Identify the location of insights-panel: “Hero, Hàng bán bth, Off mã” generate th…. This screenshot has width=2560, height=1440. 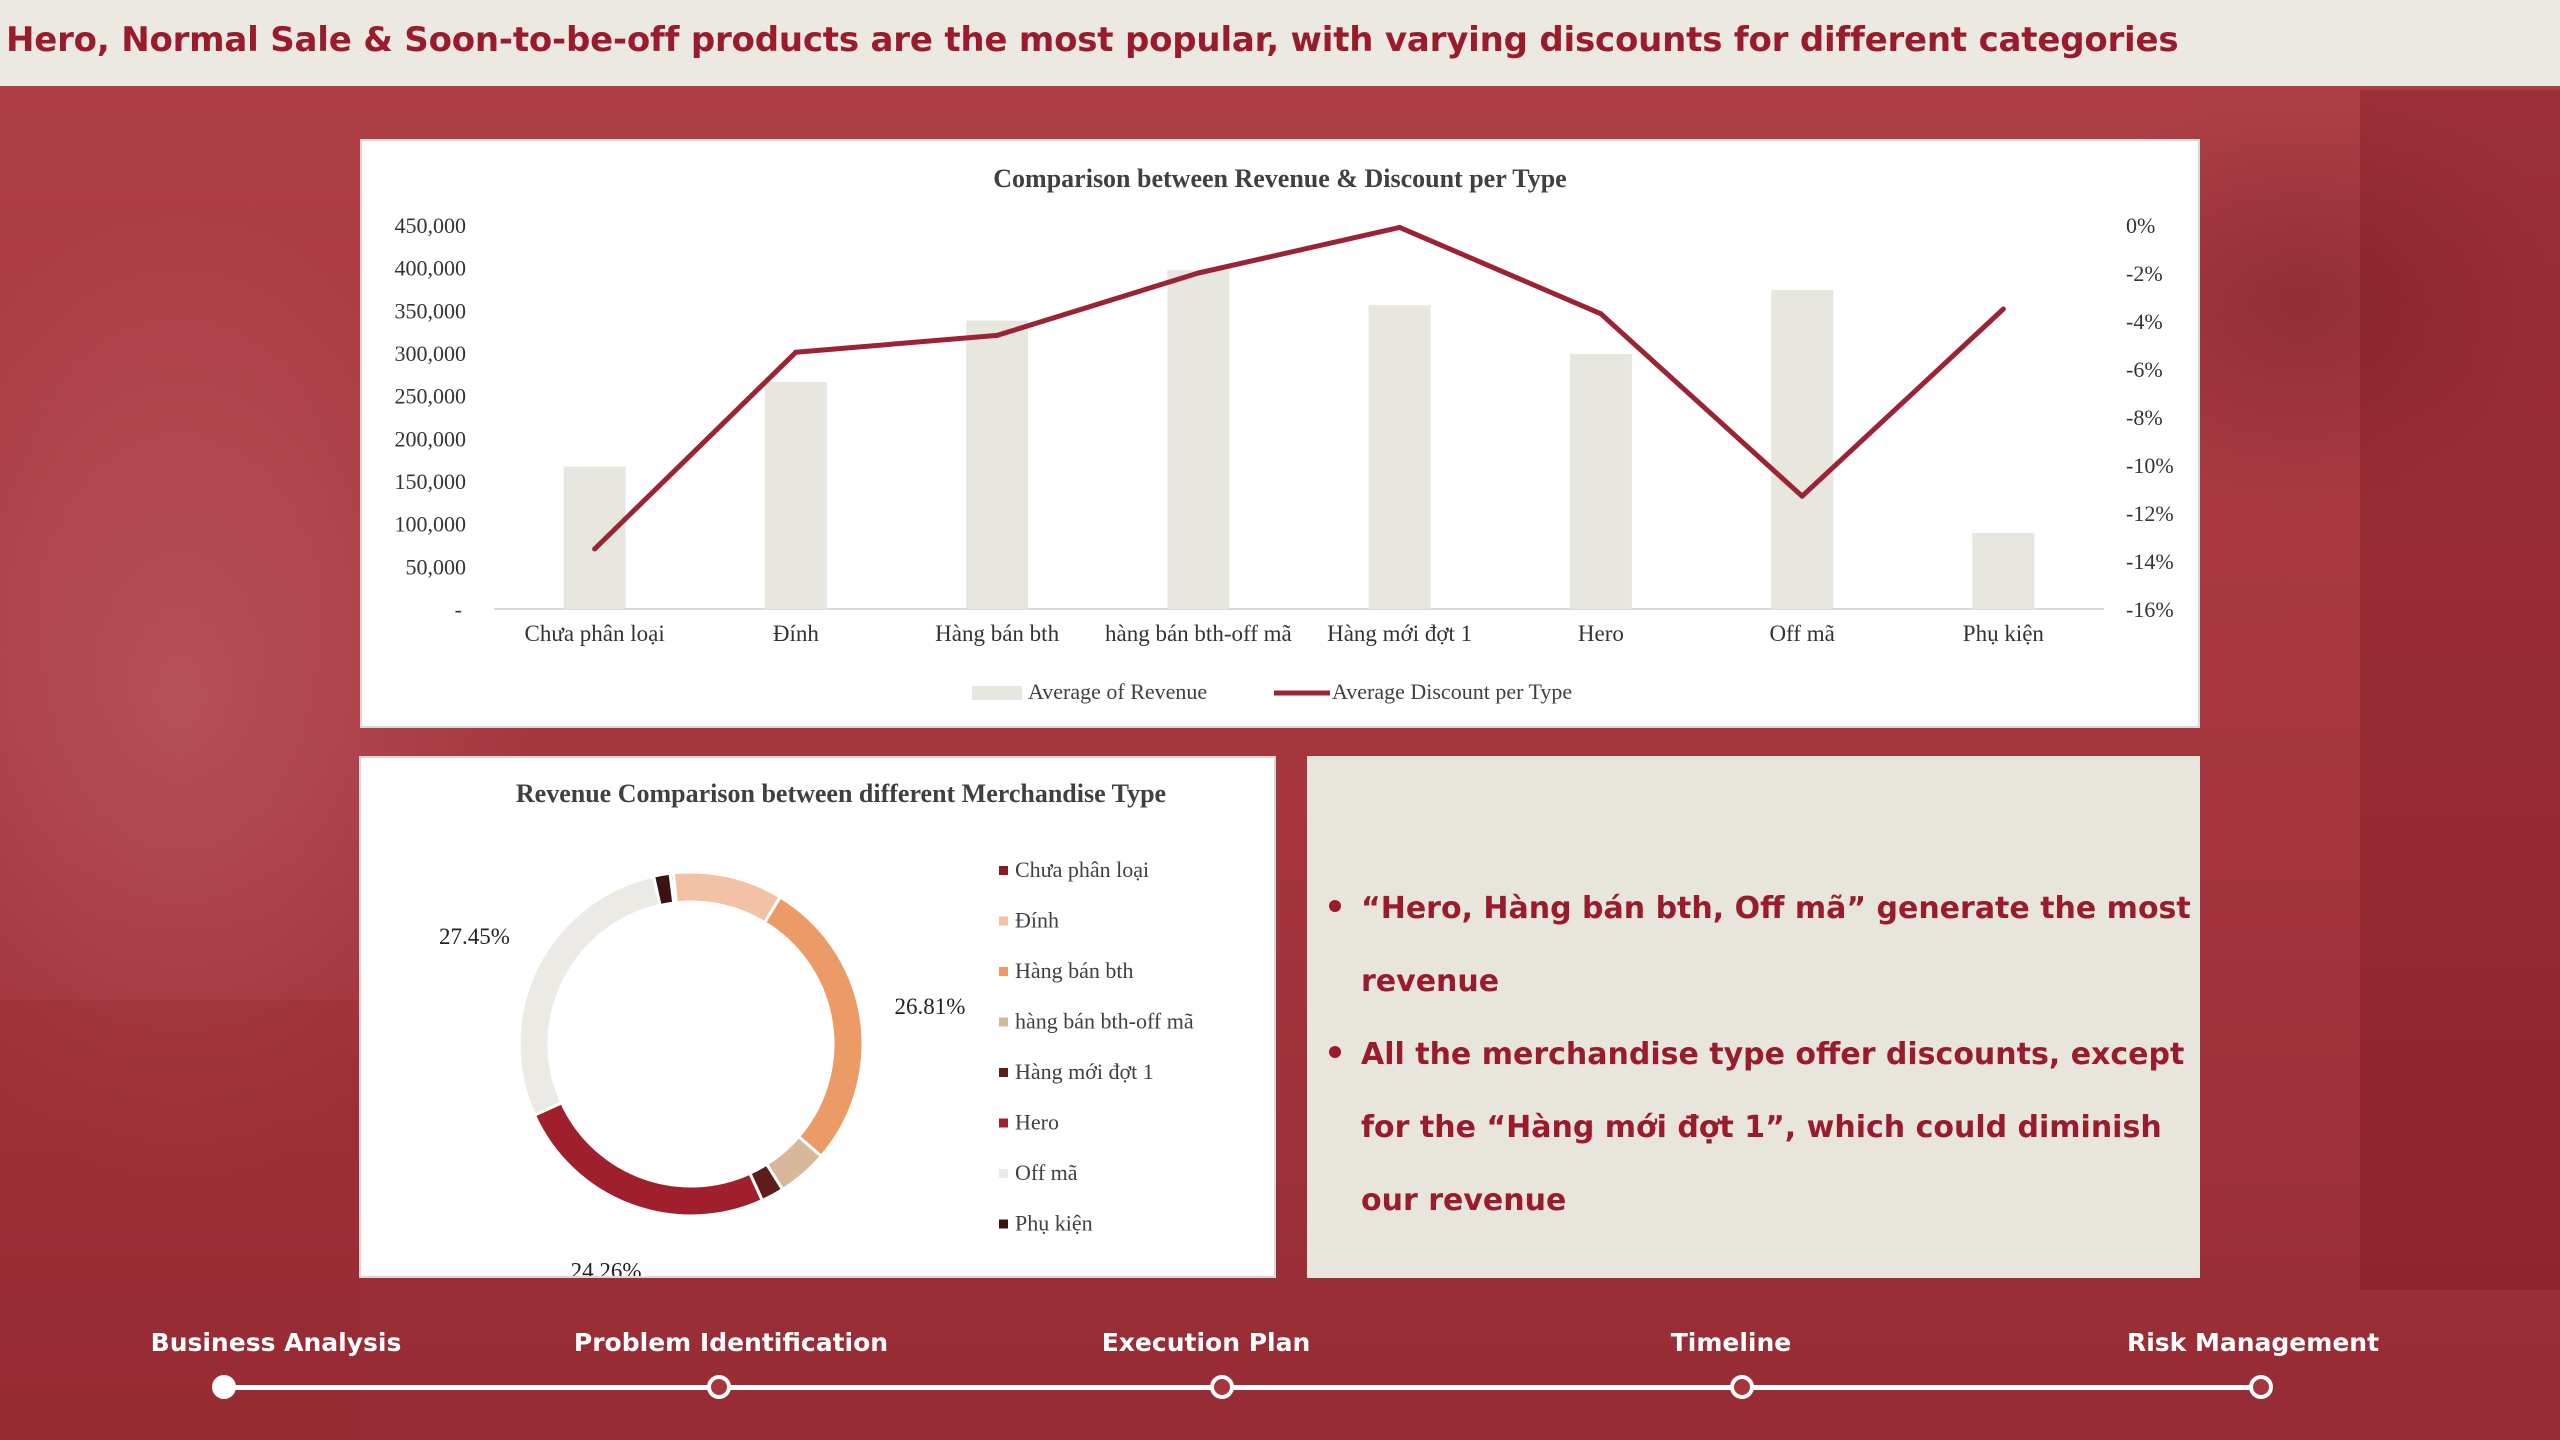
(1753, 1017).